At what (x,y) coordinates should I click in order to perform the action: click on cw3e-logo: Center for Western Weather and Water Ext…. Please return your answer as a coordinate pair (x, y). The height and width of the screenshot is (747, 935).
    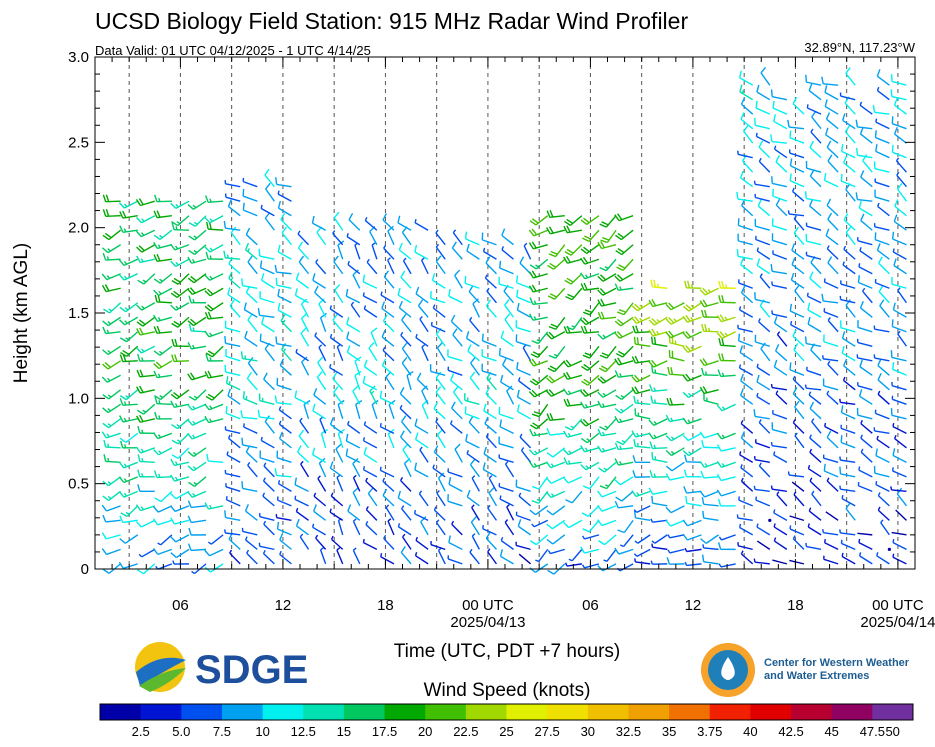
    Looking at the image, I should click on (805, 670).